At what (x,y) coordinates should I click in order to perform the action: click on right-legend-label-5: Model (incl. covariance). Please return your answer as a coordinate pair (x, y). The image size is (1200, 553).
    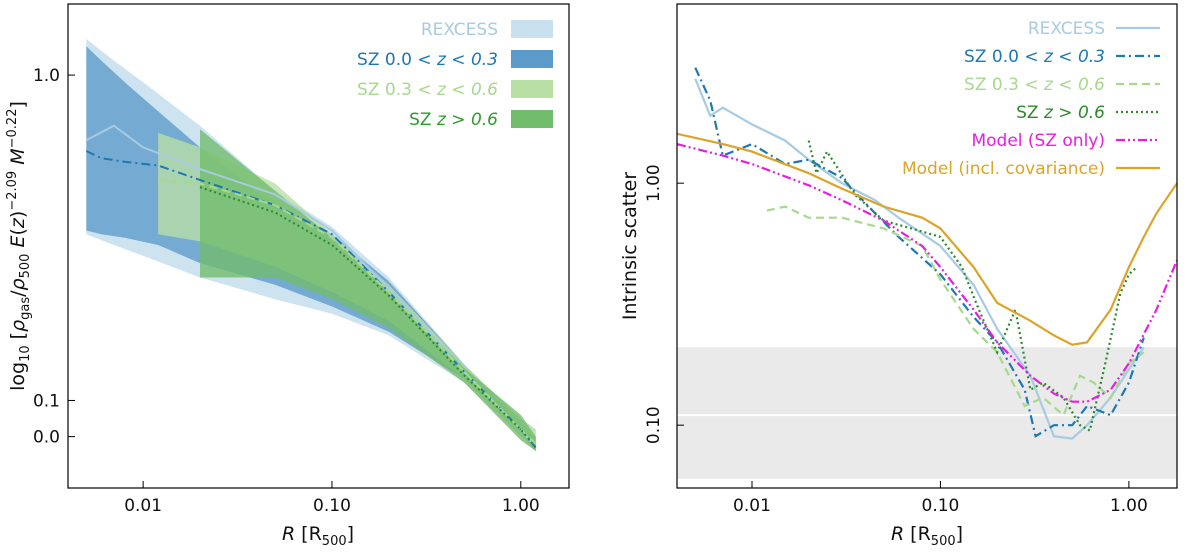
    Looking at the image, I should click on (1003, 169).